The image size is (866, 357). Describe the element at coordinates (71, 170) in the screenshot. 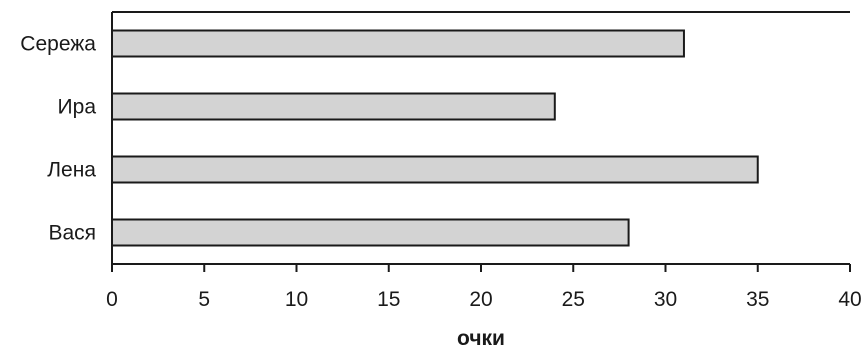

I see `category-label: Лена` at that location.